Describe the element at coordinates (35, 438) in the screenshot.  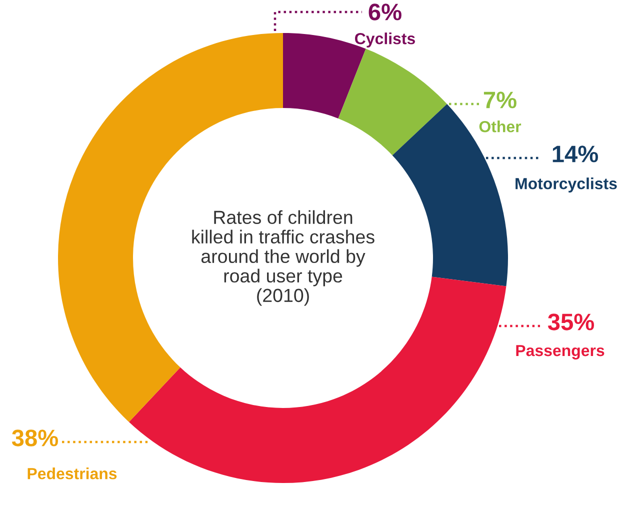
I see `data-label: 38%` at that location.